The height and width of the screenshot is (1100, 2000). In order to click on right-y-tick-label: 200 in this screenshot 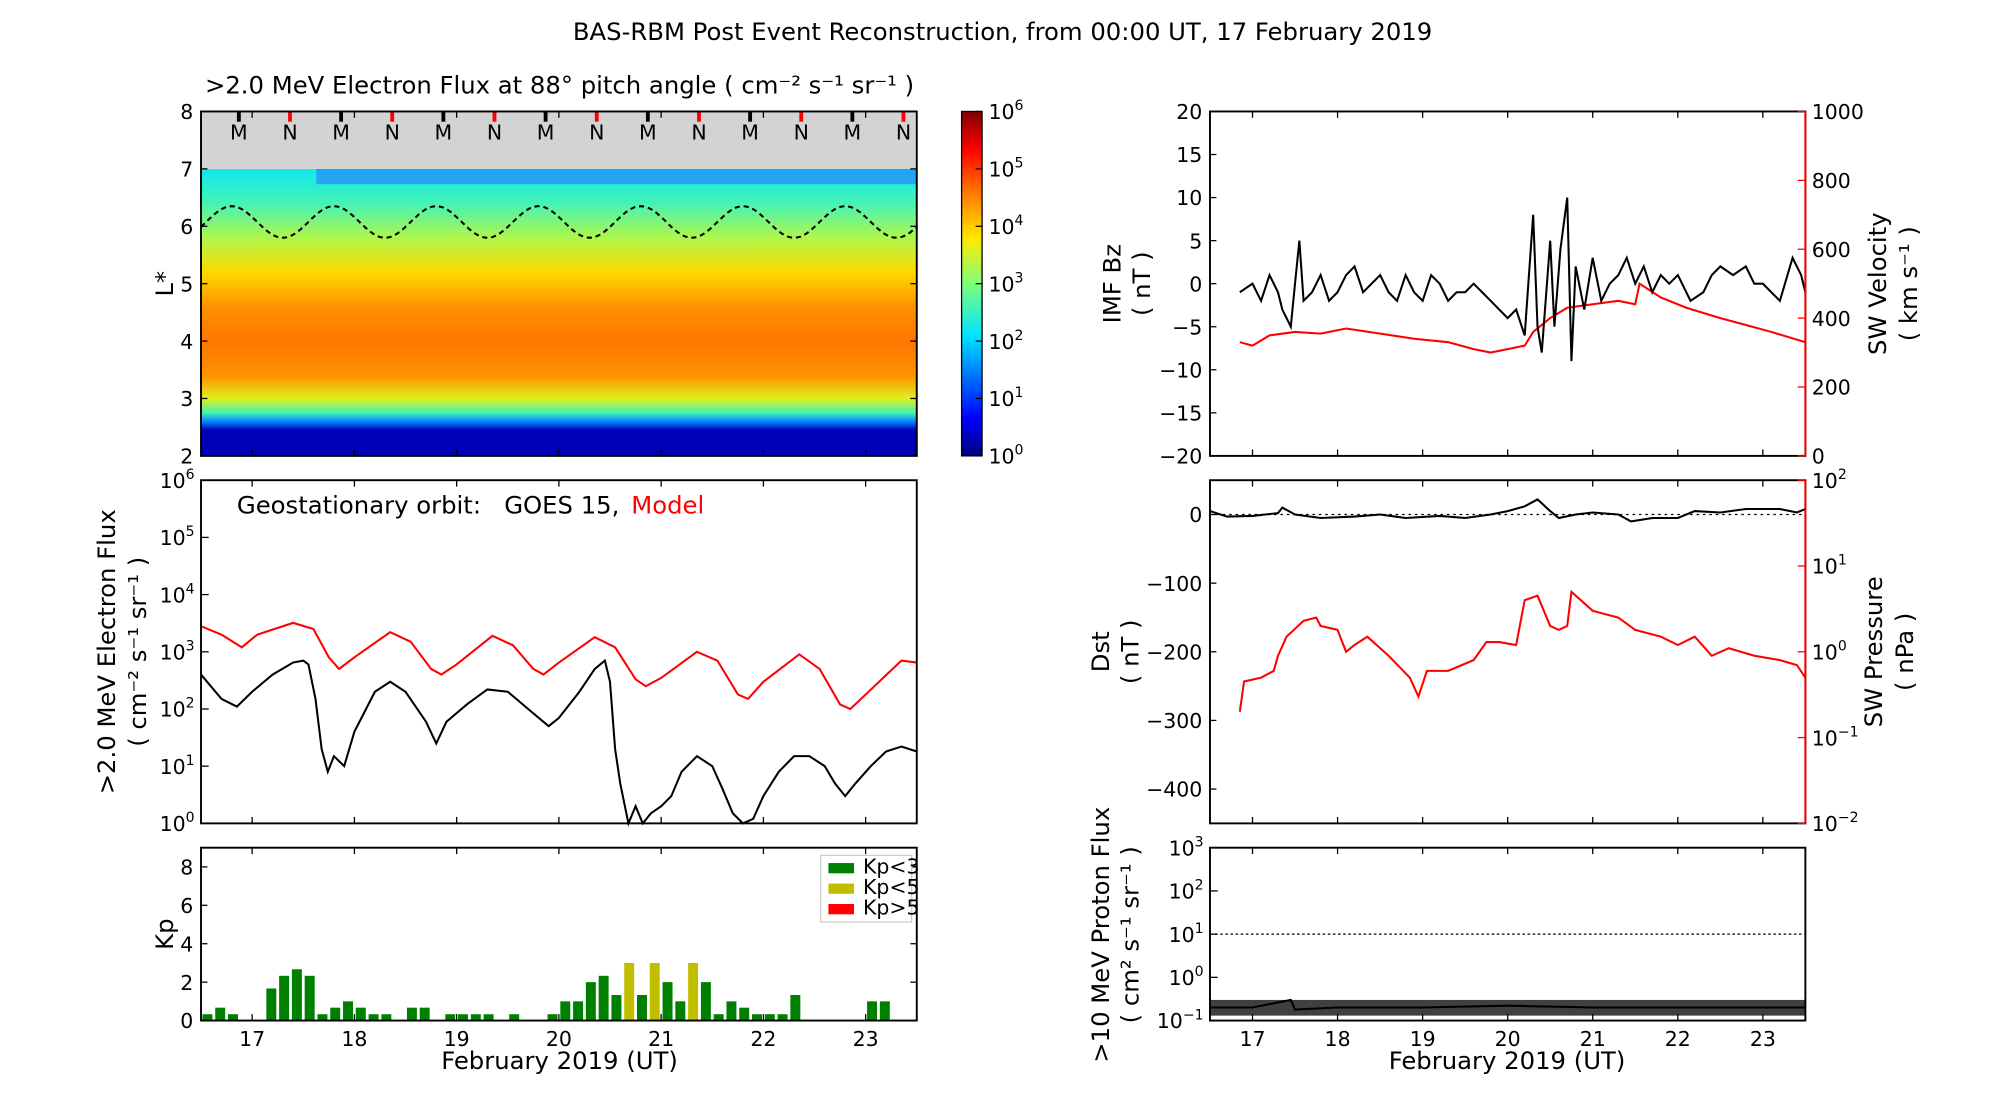, I will do `click(1831, 388)`.